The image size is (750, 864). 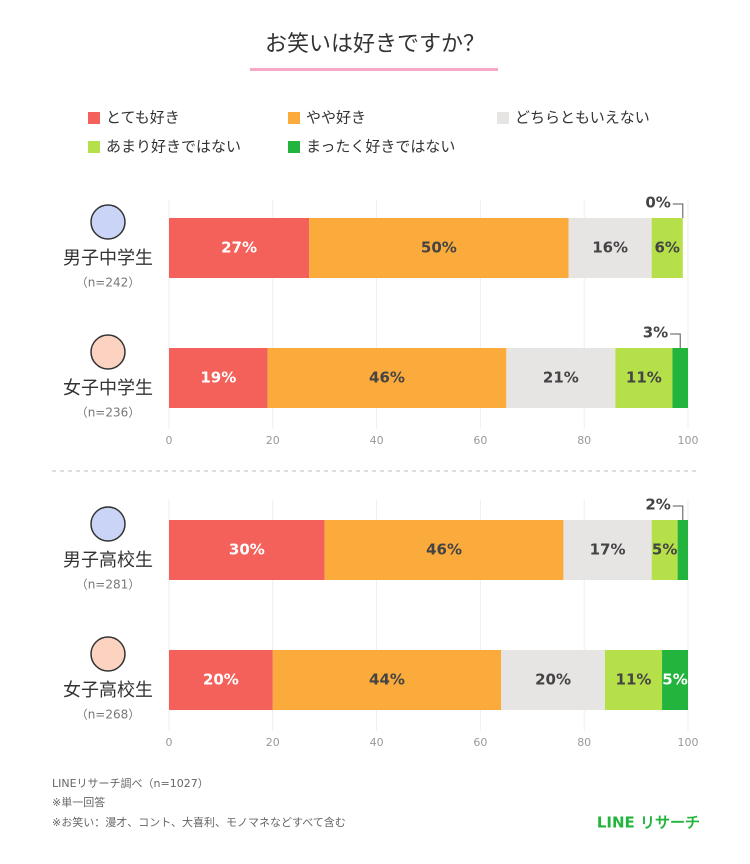 I want to click on value-label: 0%, so click(x=657, y=203).